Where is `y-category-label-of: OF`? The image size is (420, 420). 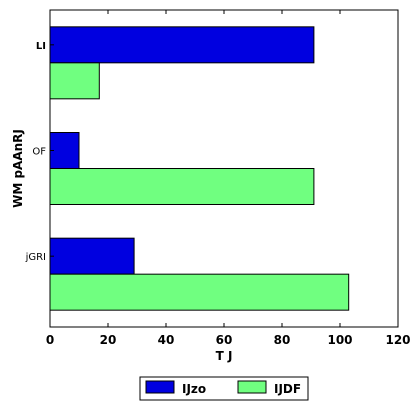
y-category-label-of: OF is located at coordinates (39, 152).